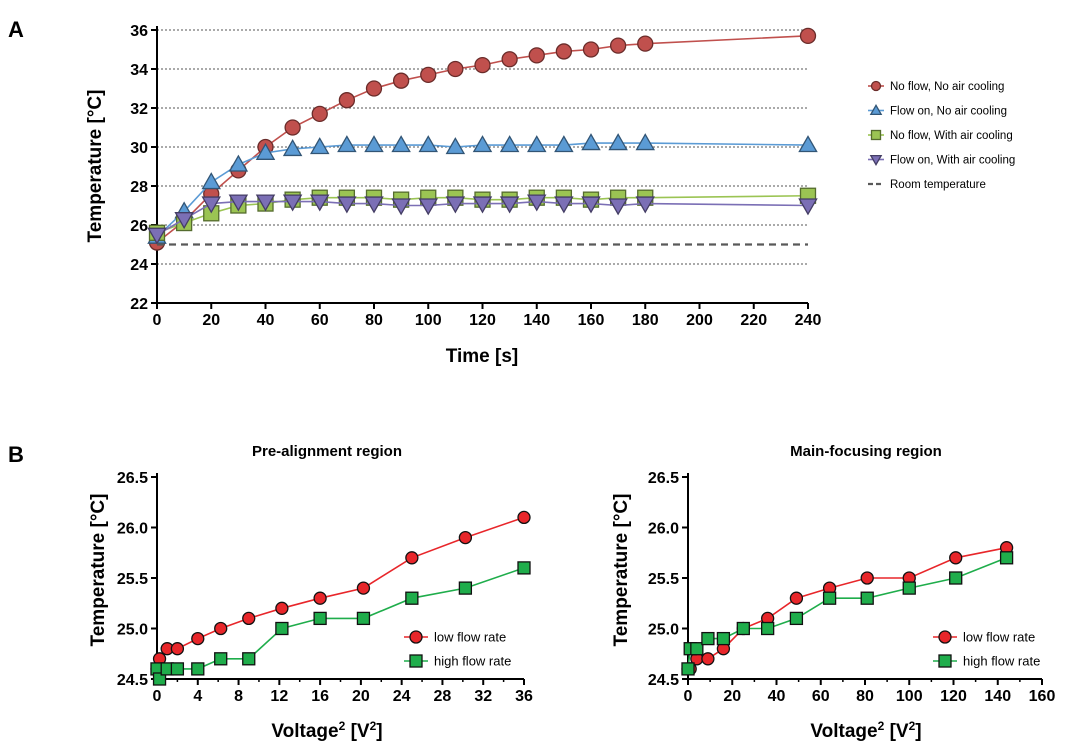  What do you see at coordinates (139, 31) in the screenshot?
I see `y-tick-label: 36` at bounding box center [139, 31].